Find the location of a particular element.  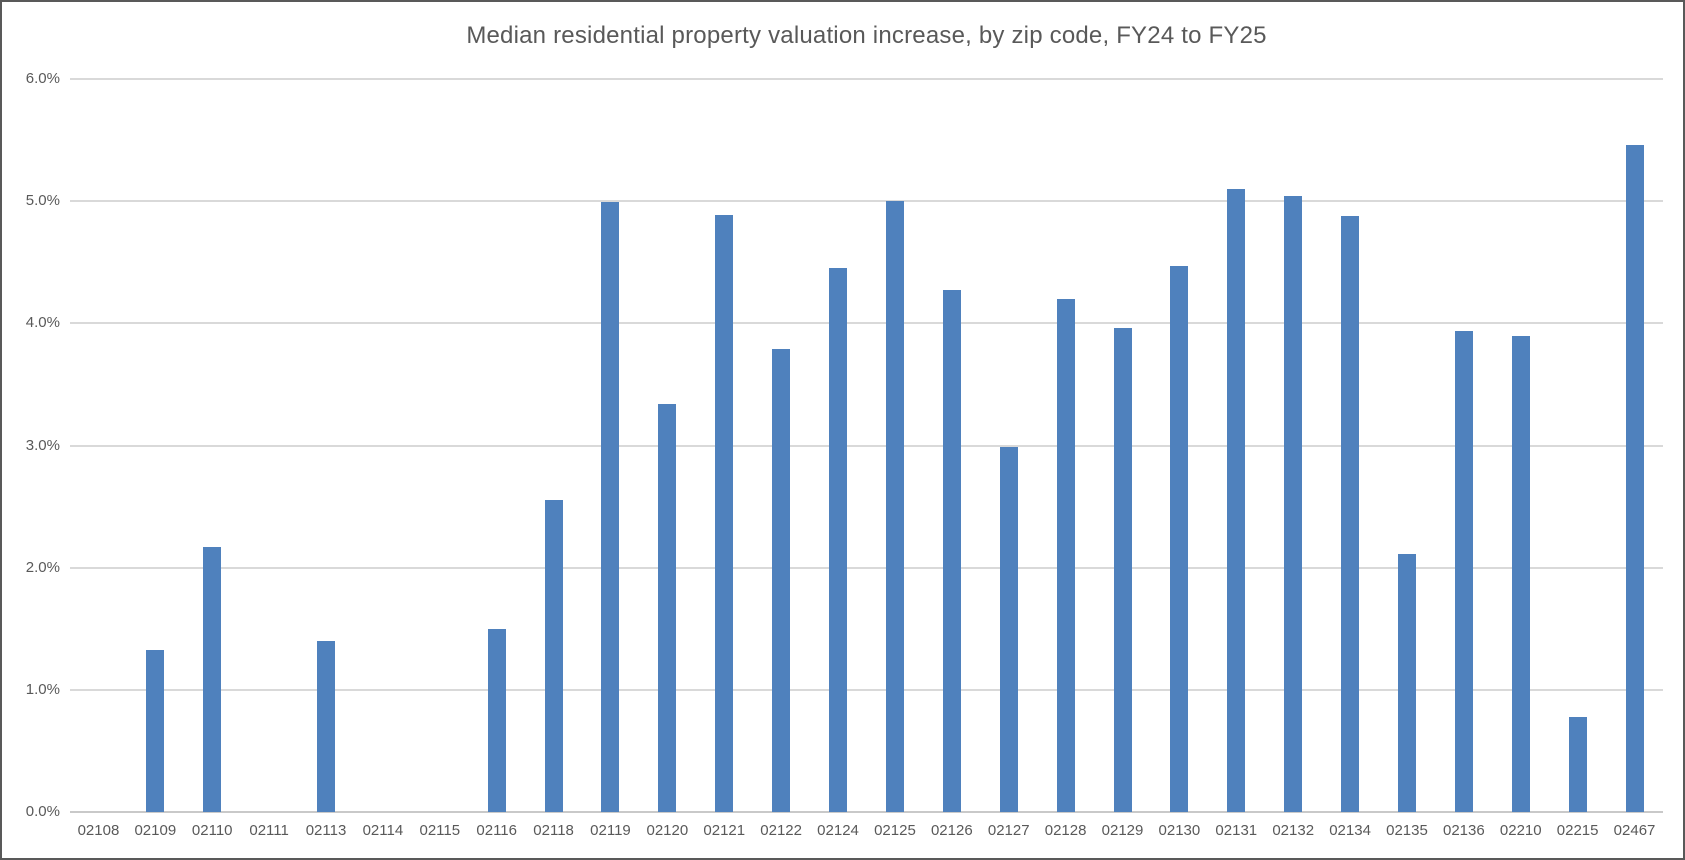

x-tick-label-02127: 02127 is located at coordinates (1008, 830).